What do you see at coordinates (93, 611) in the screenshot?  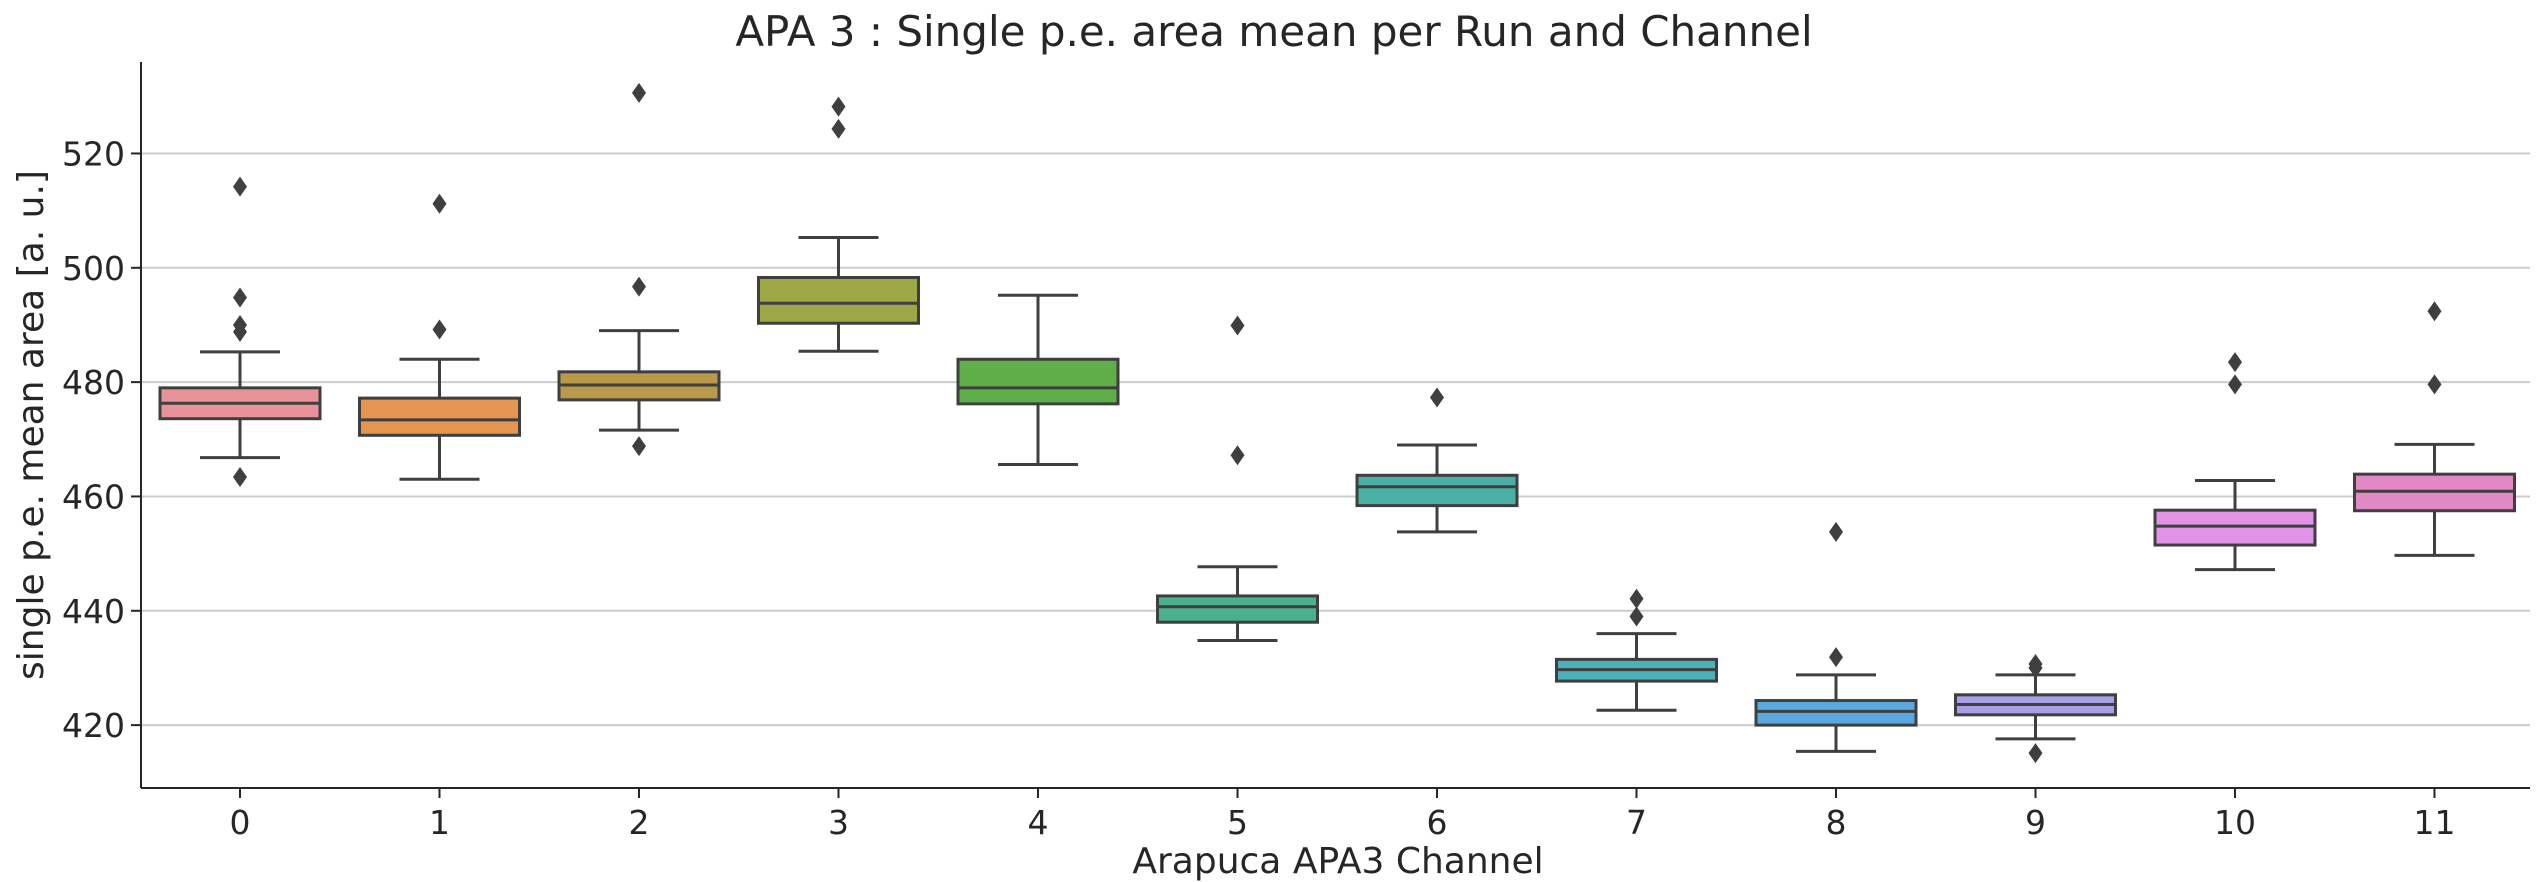 I see `y-tick-label: 440` at bounding box center [93, 611].